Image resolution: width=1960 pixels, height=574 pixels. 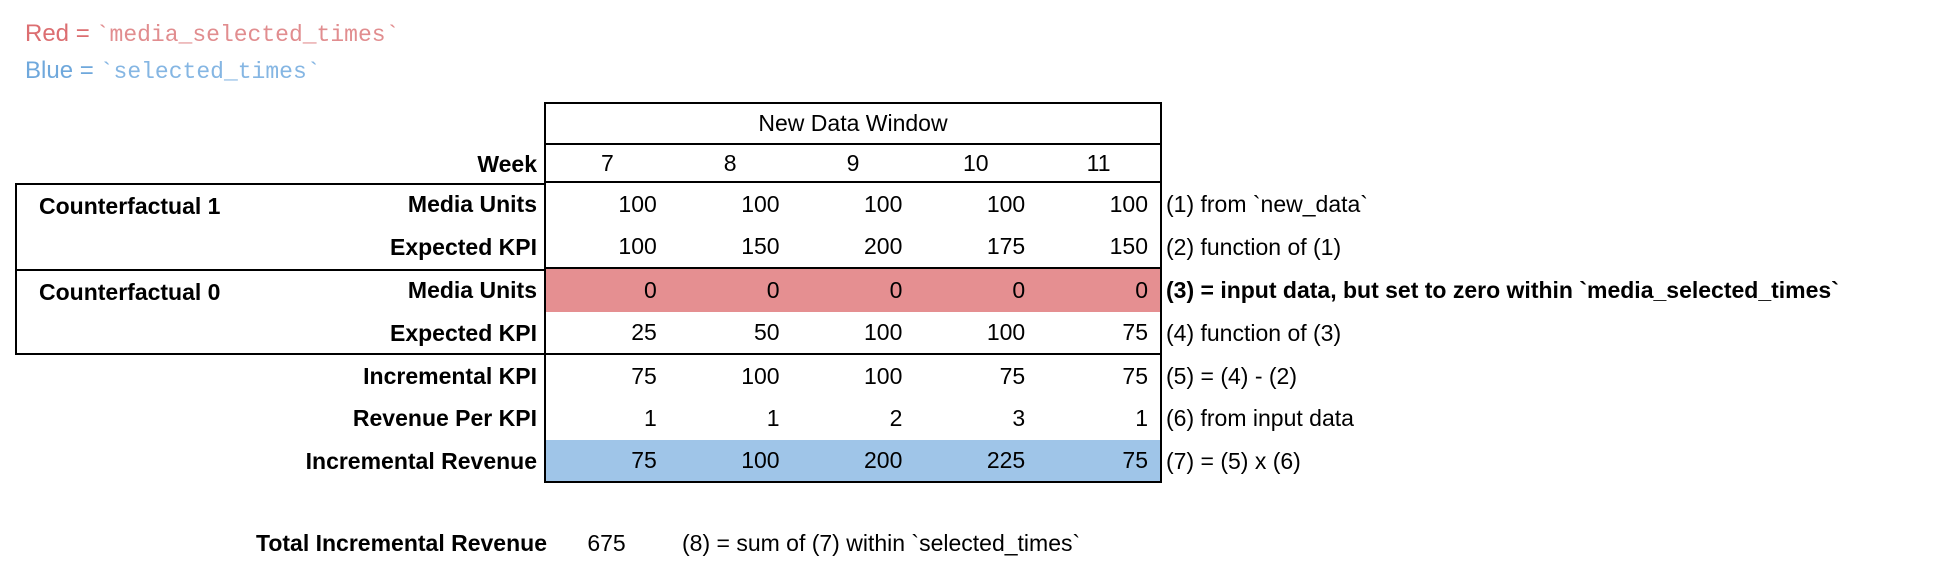 What do you see at coordinates (1231, 376) in the screenshot?
I see `annotation-5: (5) = (4) - (2)` at bounding box center [1231, 376].